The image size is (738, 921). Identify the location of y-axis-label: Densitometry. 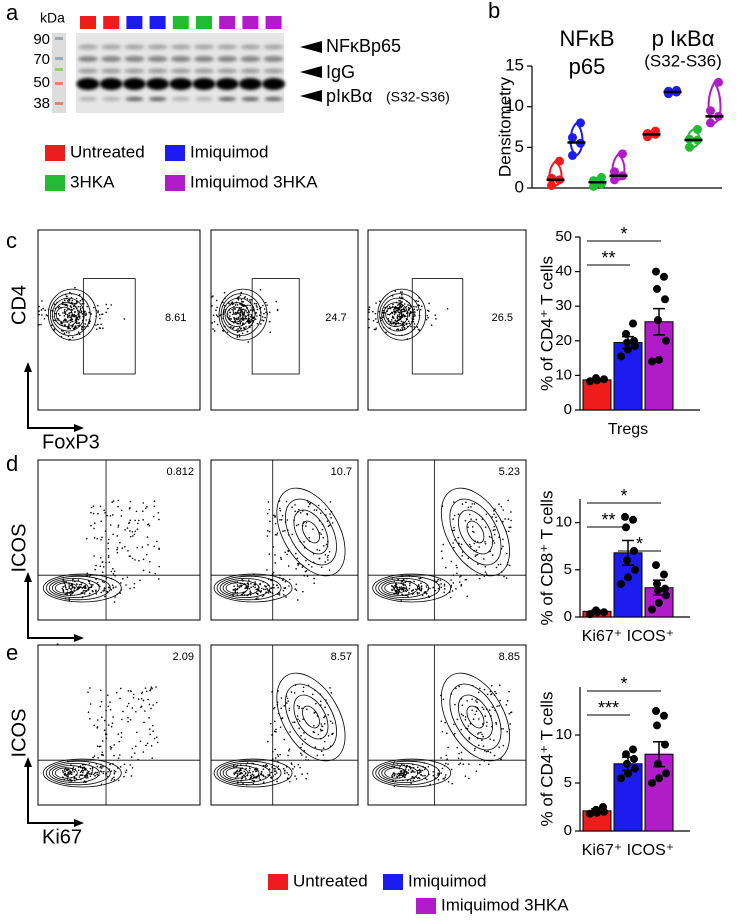
(504, 126).